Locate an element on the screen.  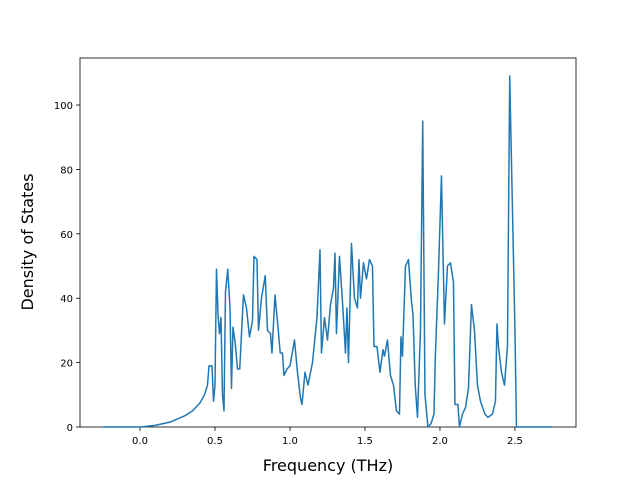
y-tick-label: 20 is located at coordinates (66, 364).